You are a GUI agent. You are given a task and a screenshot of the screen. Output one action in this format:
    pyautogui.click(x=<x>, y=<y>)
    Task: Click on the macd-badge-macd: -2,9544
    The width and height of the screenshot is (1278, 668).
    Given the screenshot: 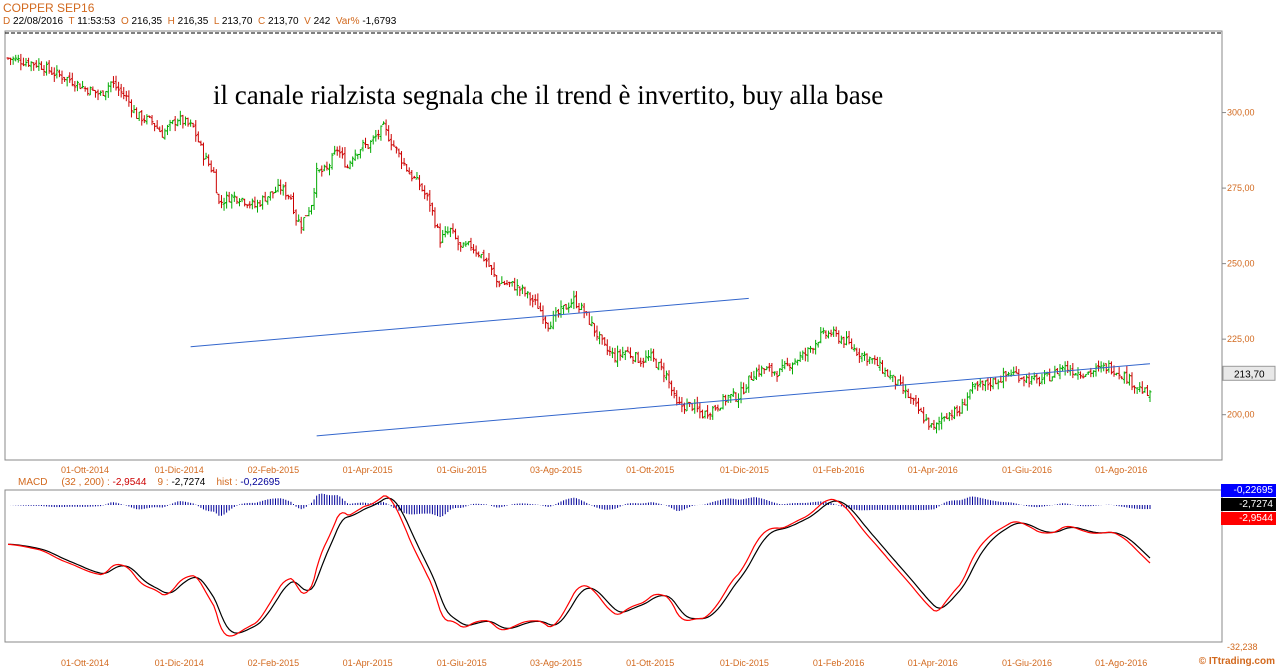 What is the action you would take?
    pyautogui.click(x=1248, y=518)
    